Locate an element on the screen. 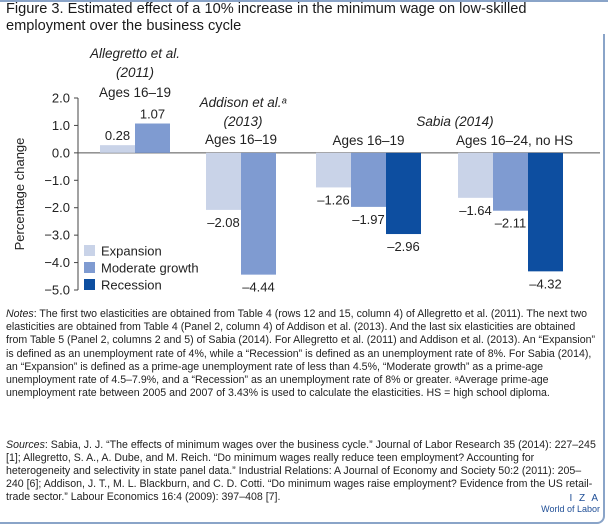 Image resolution: width=608 pixels, height=527 pixels. y-tick-label: −4.0 is located at coordinates (57, 262).